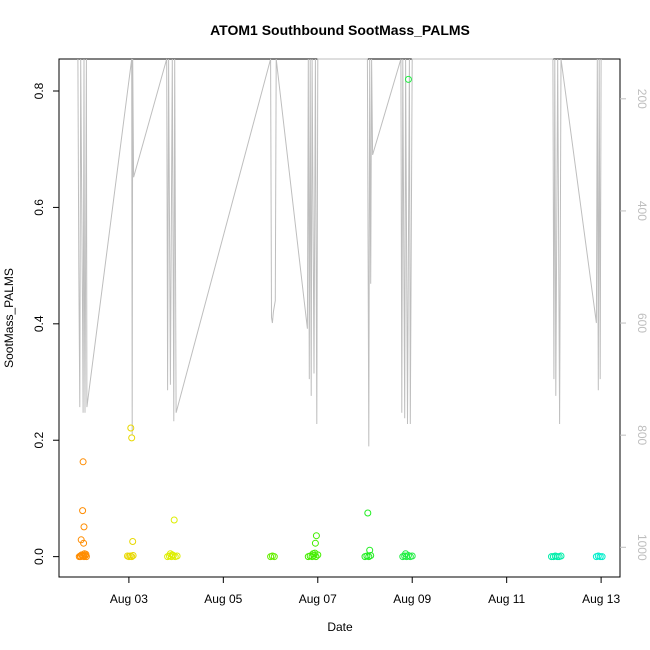 This screenshot has height=650, width=650. Describe the element at coordinates (39, 440) in the screenshot. I see `y-tick-label: 0.2` at that location.